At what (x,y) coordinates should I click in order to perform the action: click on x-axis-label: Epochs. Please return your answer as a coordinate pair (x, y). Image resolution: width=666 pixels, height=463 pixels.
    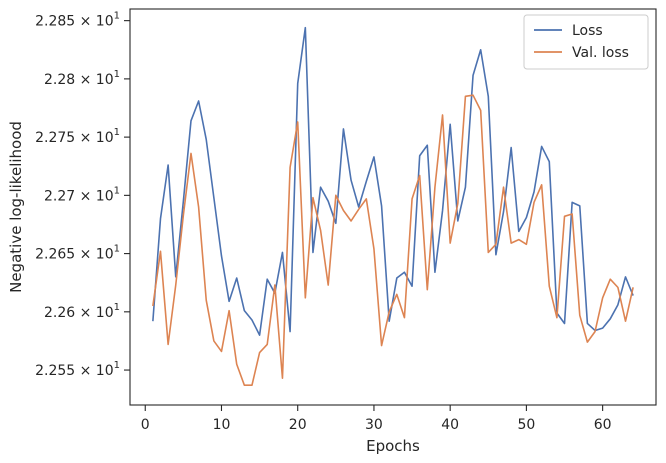
    Looking at the image, I should click on (393, 446).